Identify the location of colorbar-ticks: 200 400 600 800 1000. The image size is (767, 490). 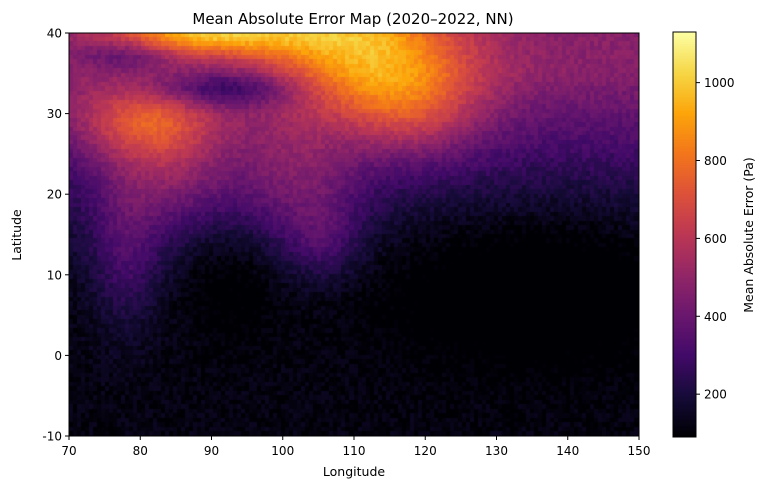
(715, 239).